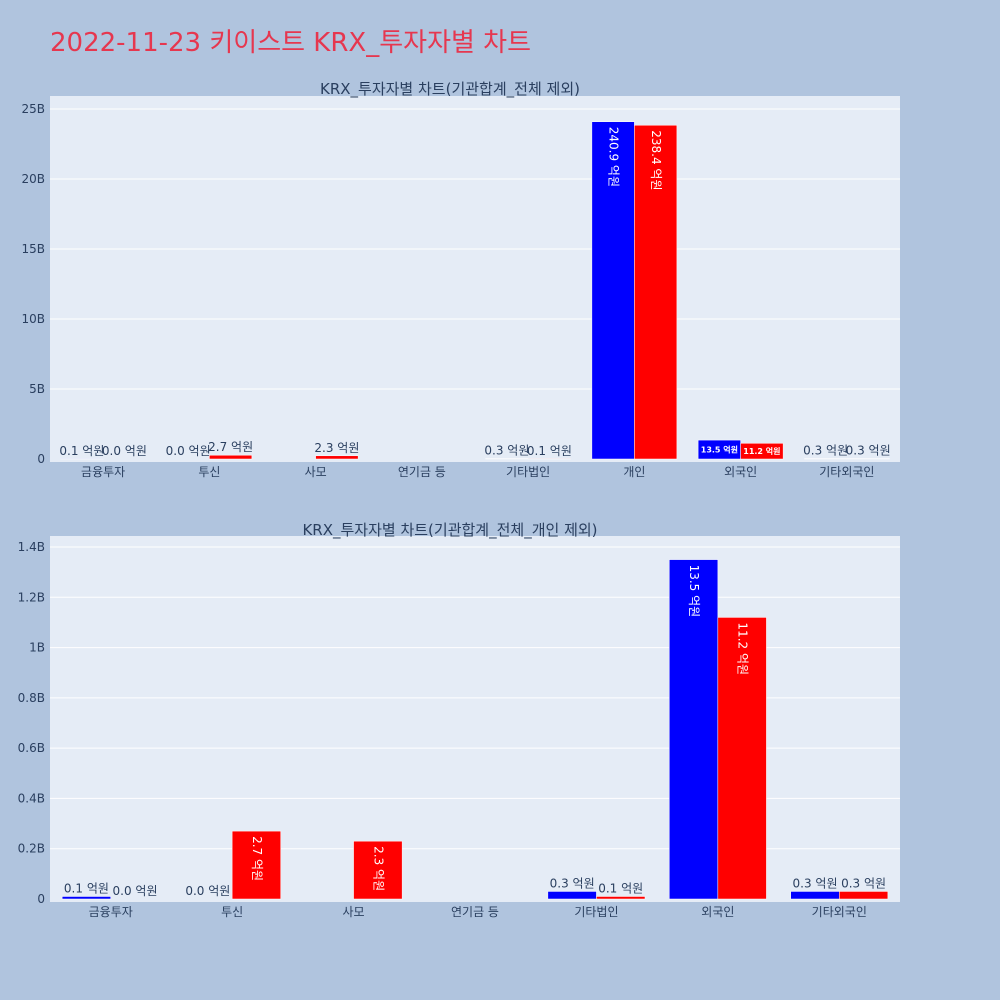 The image size is (1000, 1000). Describe the element at coordinates (31, 798) in the screenshot. I see `y-tick-label: 0.4B` at that location.